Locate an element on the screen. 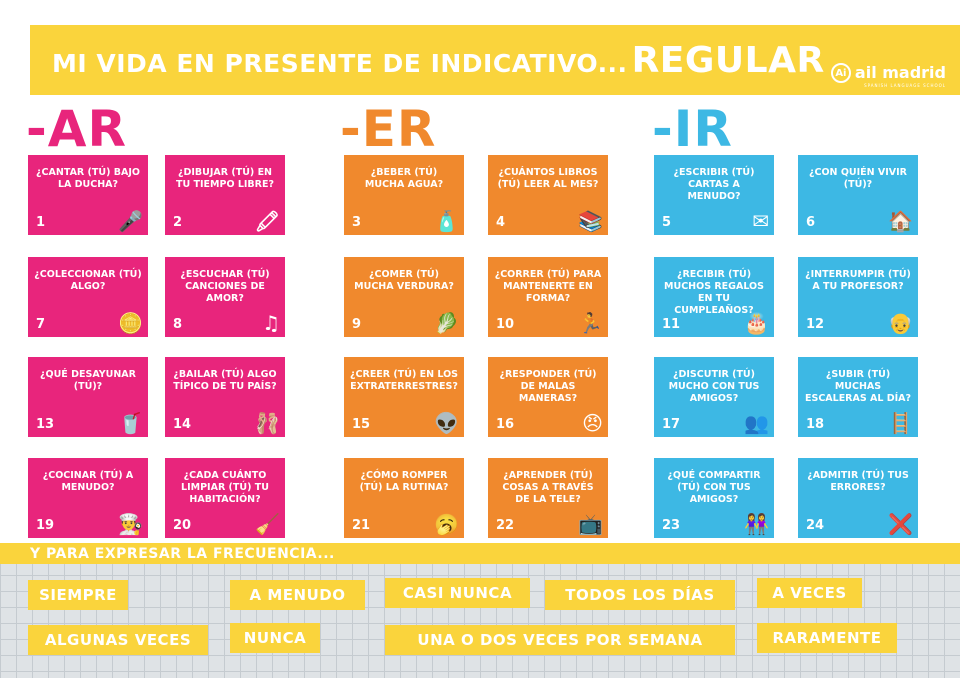 The height and width of the screenshot is (678, 960). arguing-friends-icon: 👥 is located at coordinates (756, 423).